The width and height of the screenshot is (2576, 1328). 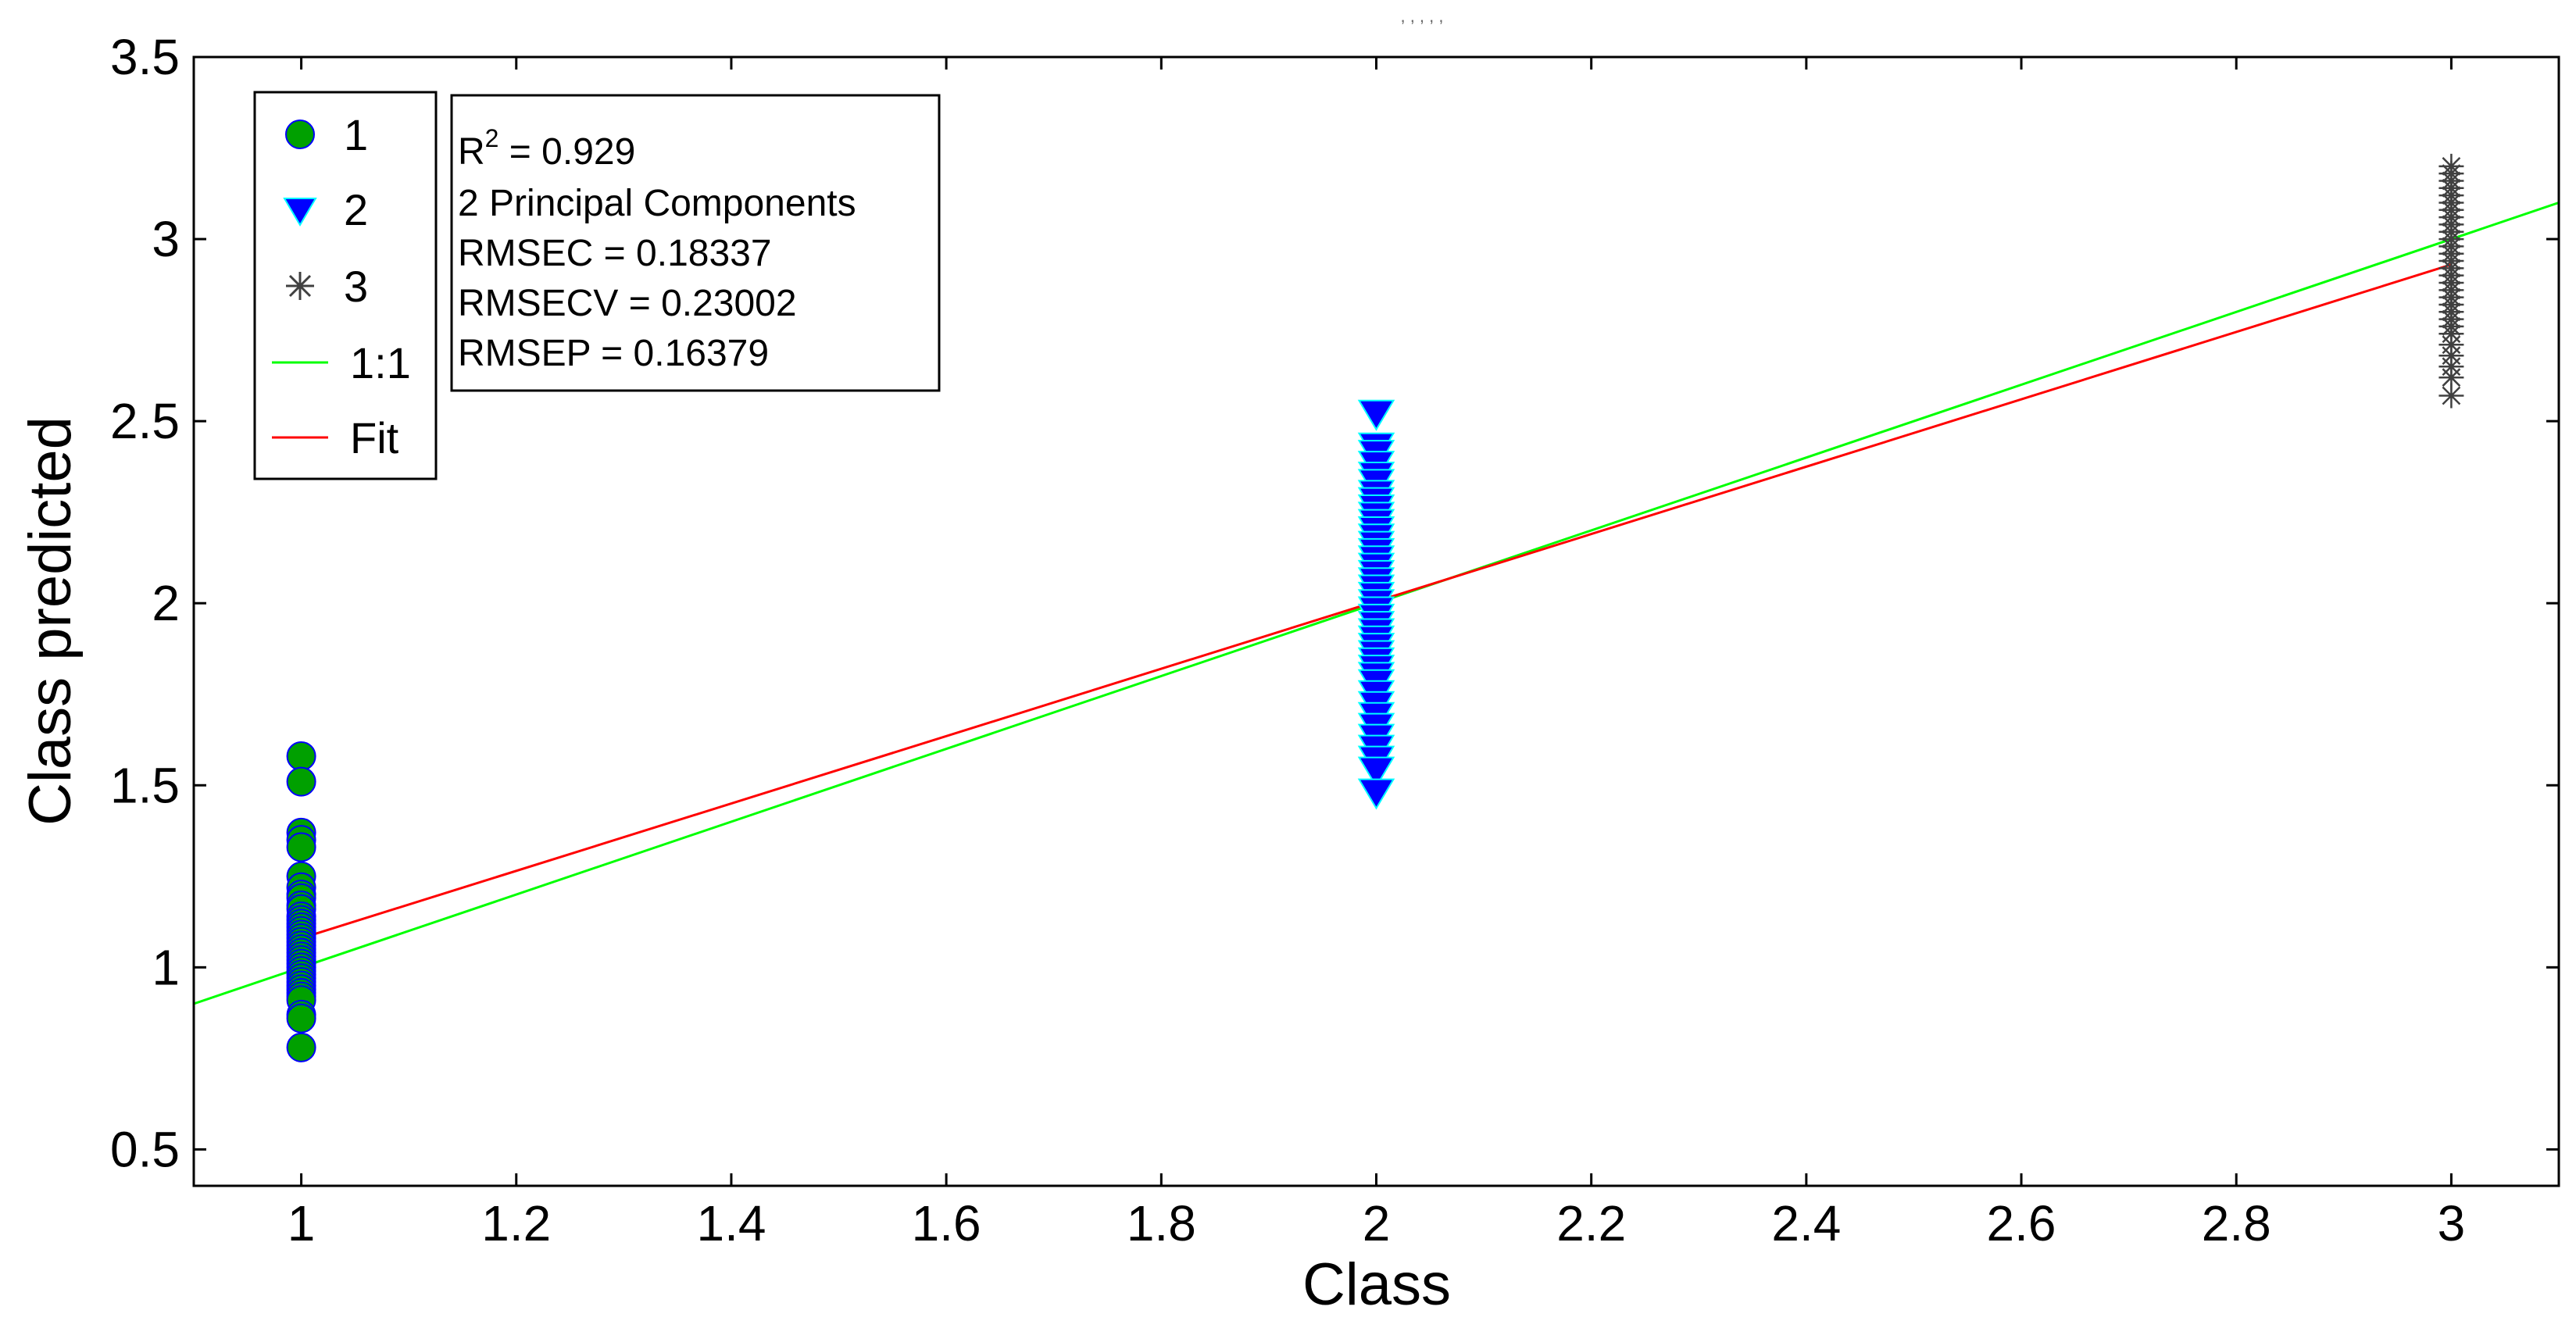 What do you see at coordinates (731, 1223) in the screenshot?
I see `x-tick-label-2: 1.4` at bounding box center [731, 1223].